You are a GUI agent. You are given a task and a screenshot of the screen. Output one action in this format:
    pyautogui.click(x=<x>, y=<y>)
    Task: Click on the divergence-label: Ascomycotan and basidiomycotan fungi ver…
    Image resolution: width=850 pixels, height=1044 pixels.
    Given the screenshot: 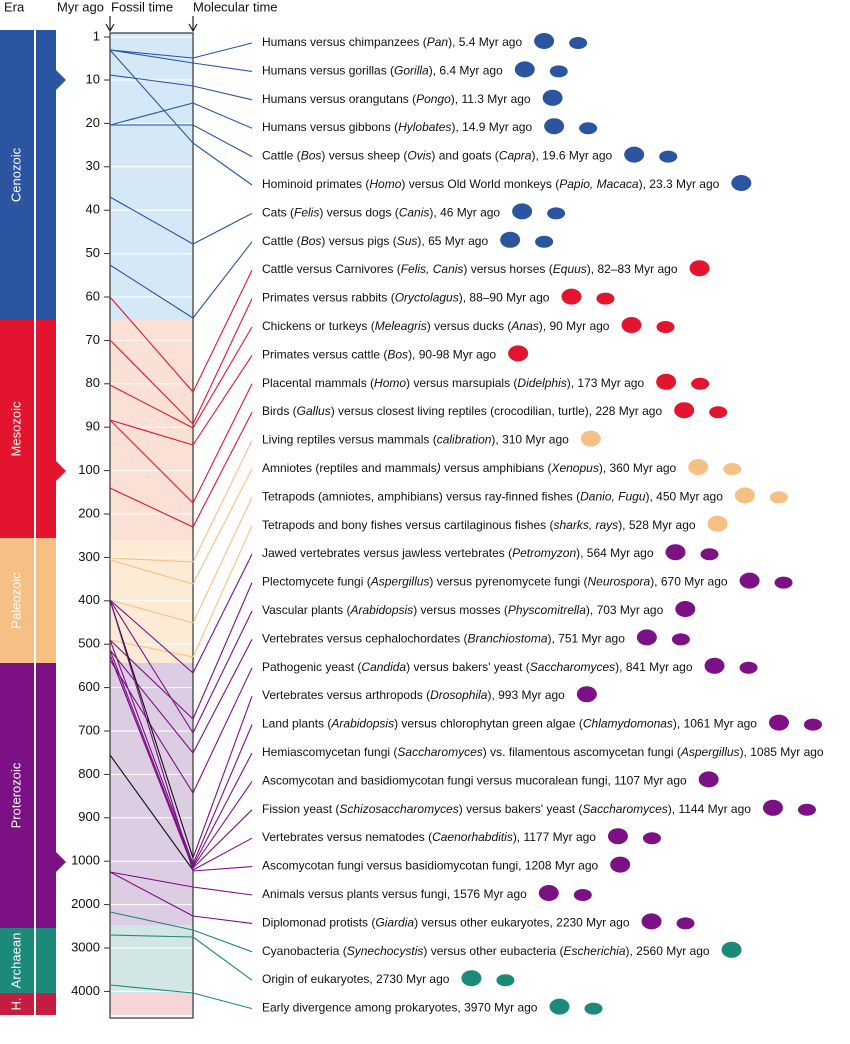 What is the action you would take?
    pyautogui.click(x=474, y=781)
    